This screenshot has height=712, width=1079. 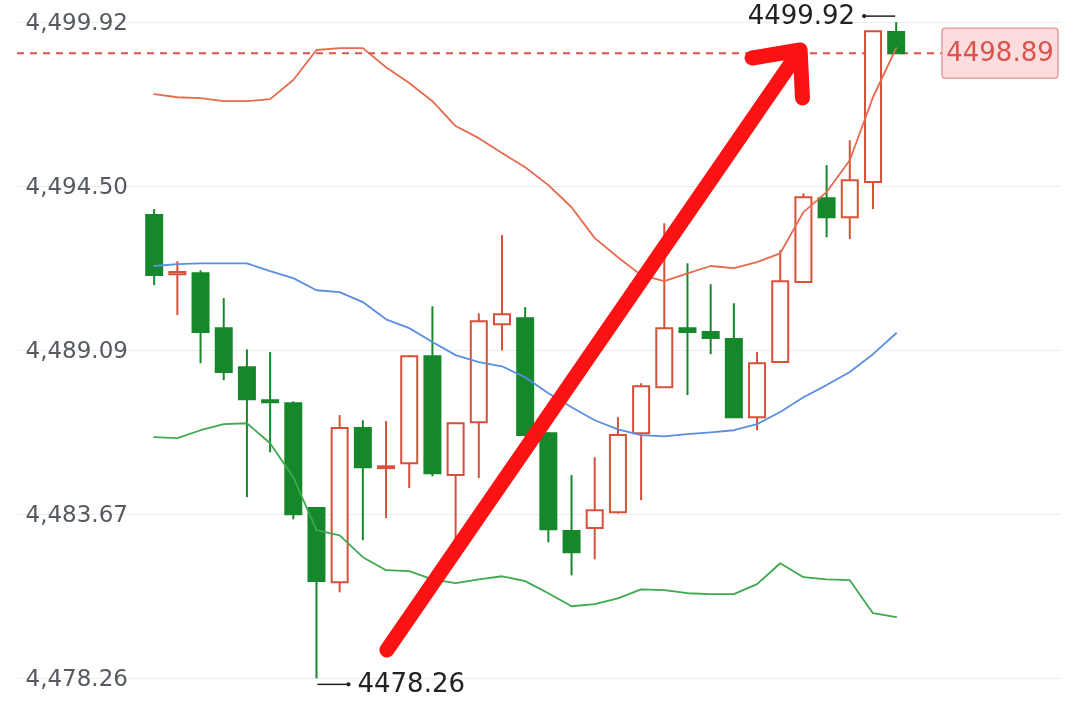 What do you see at coordinates (76, 349) in the screenshot?
I see `y-tick-label: 4,489.09` at bounding box center [76, 349].